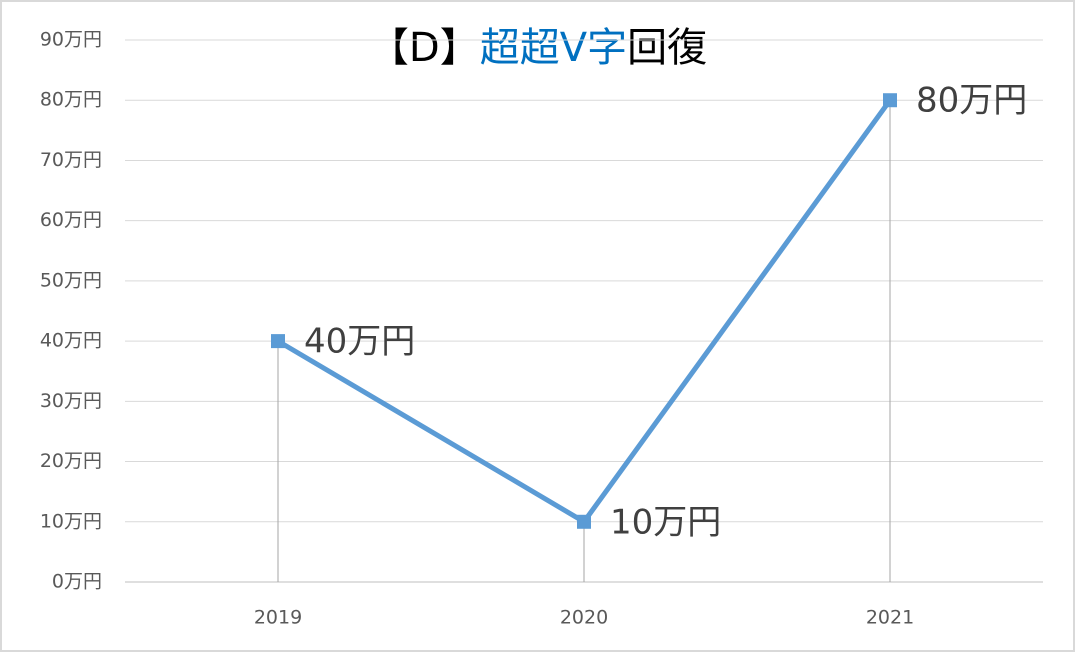 Image resolution: width=1076 pixels, height=653 pixels. I want to click on y-tick-label: 90万円, so click(71, 40).